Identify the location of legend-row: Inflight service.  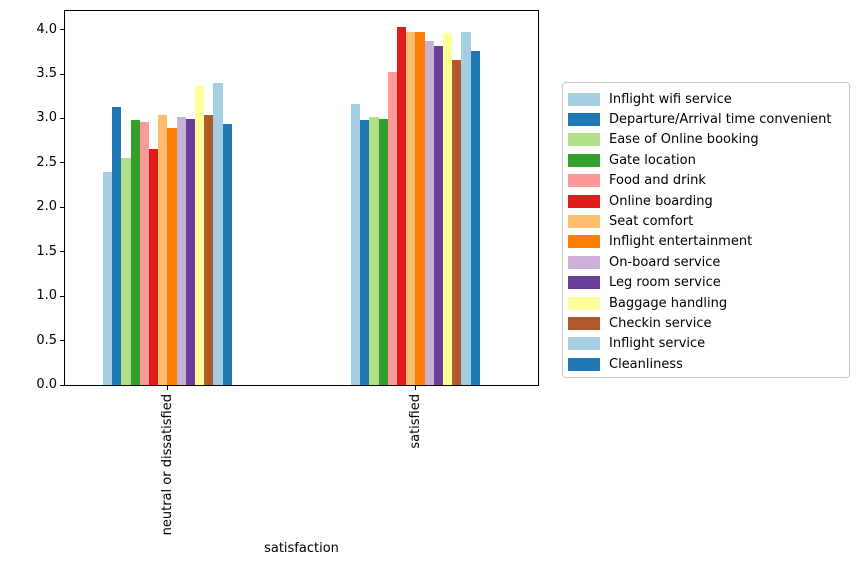
(708, 344).